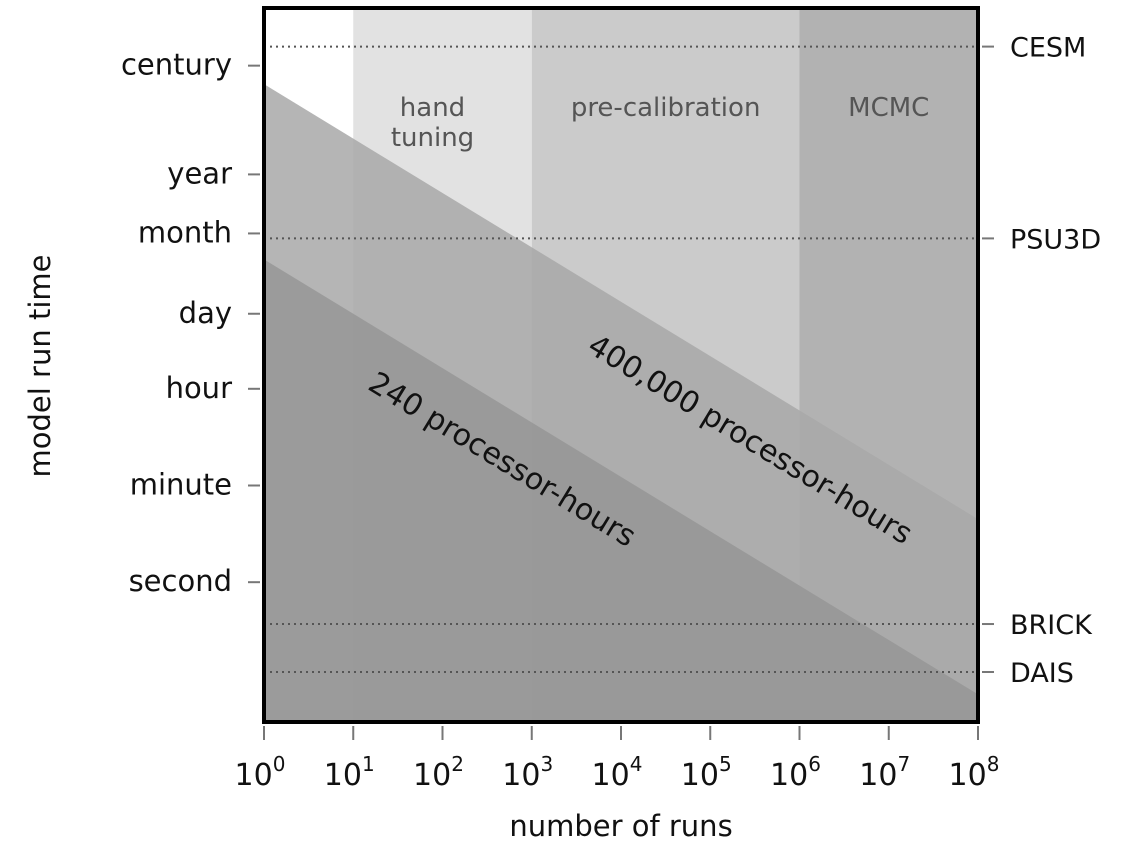 The image size is (1141, 843). I want to click on region-label-2: MCMC, so click(888, 108).